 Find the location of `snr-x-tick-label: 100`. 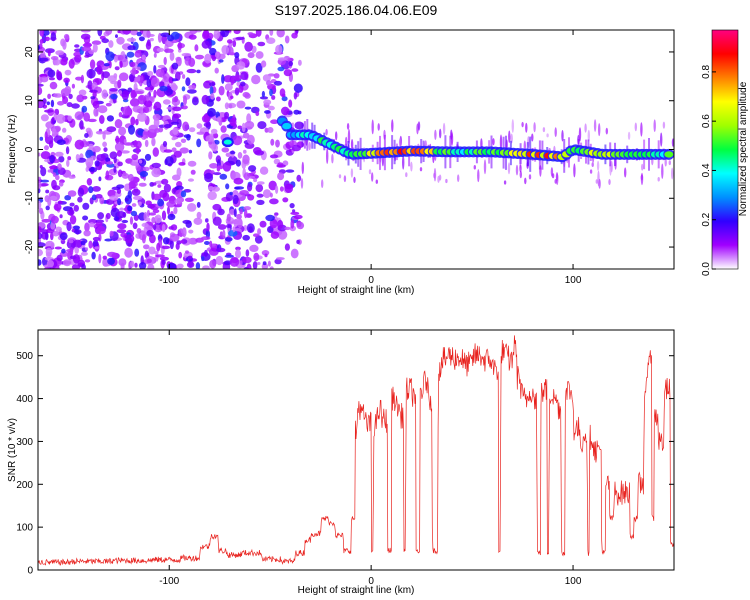

snr-x-tick-label: 100 is located at coordinates (573, 581).